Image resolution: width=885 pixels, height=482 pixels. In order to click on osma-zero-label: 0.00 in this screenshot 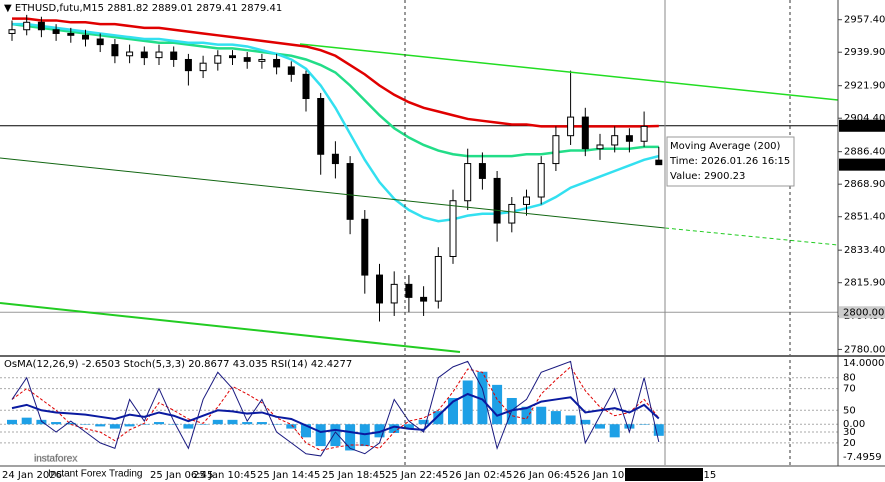, I will do `click(854, 424)`.